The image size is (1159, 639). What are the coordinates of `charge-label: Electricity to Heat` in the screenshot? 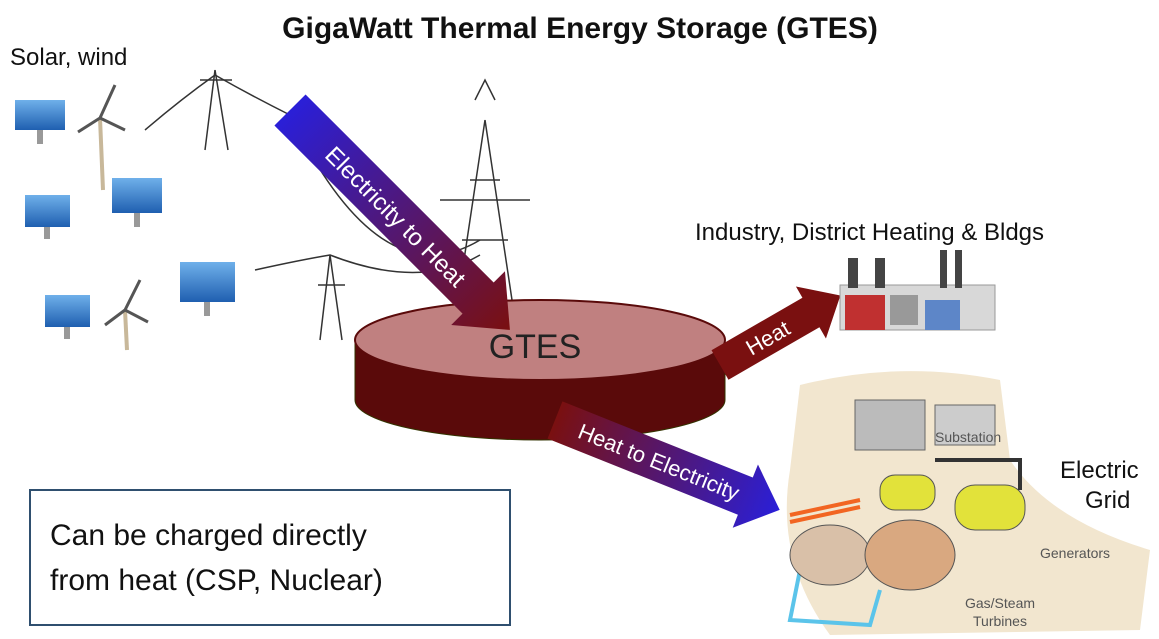 It's located at (394, 217).